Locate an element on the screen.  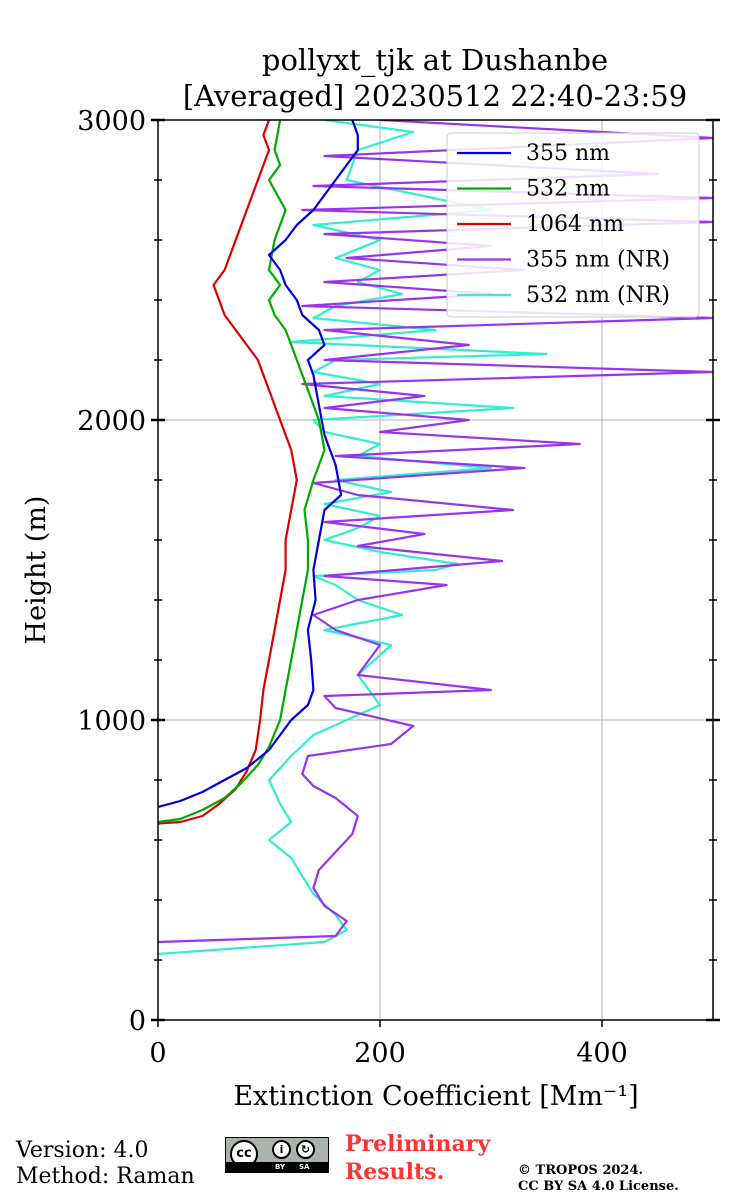
method-text: Method: Raman is located at coordinates (105, 1176).